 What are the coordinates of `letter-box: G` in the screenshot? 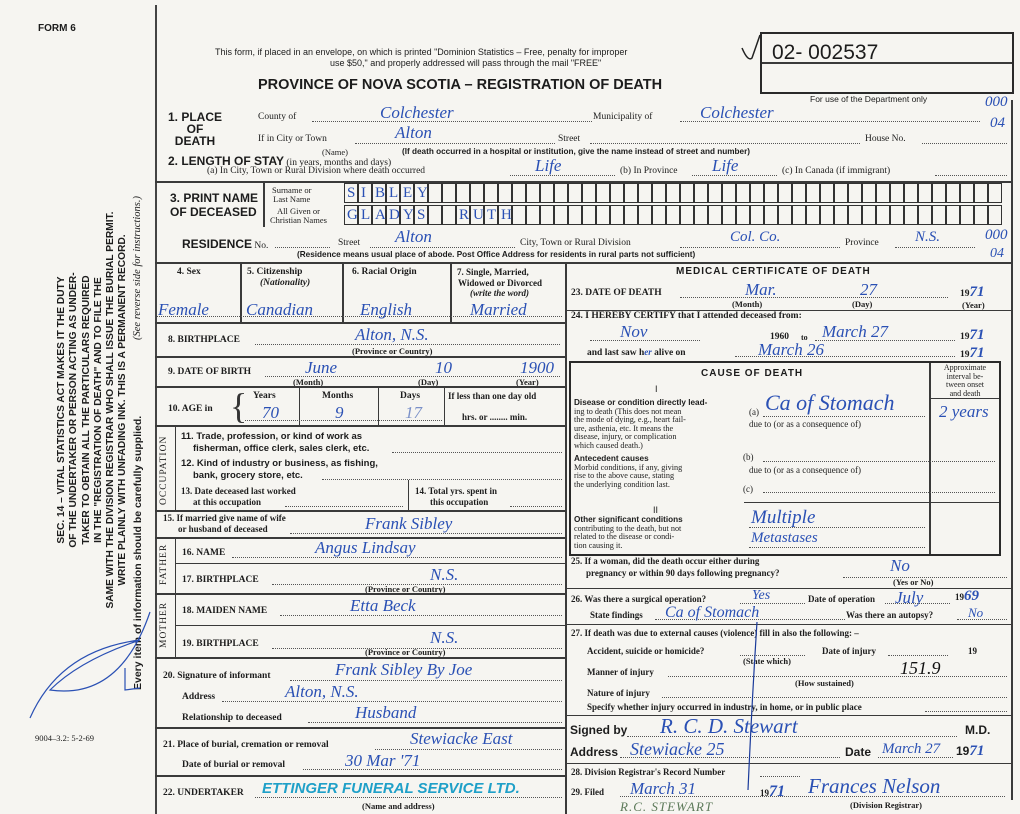 It's located at (351, 215).